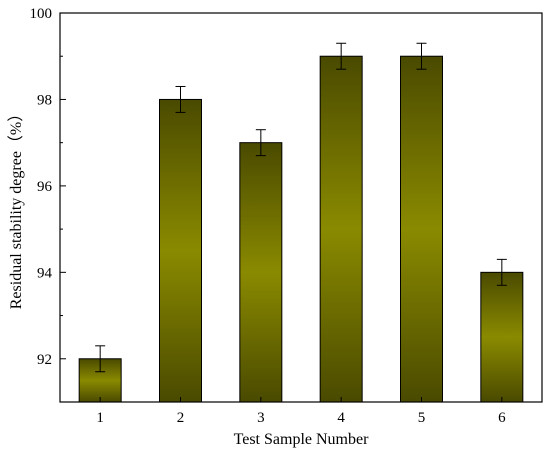 Image resolution: width=550 pixels, height=454 pixels. What do you see at coordinates (48, 204) in the screenshot?
I see `y-axis-ticks: 92 94 96 98 100` at bounding box center [48, 204].